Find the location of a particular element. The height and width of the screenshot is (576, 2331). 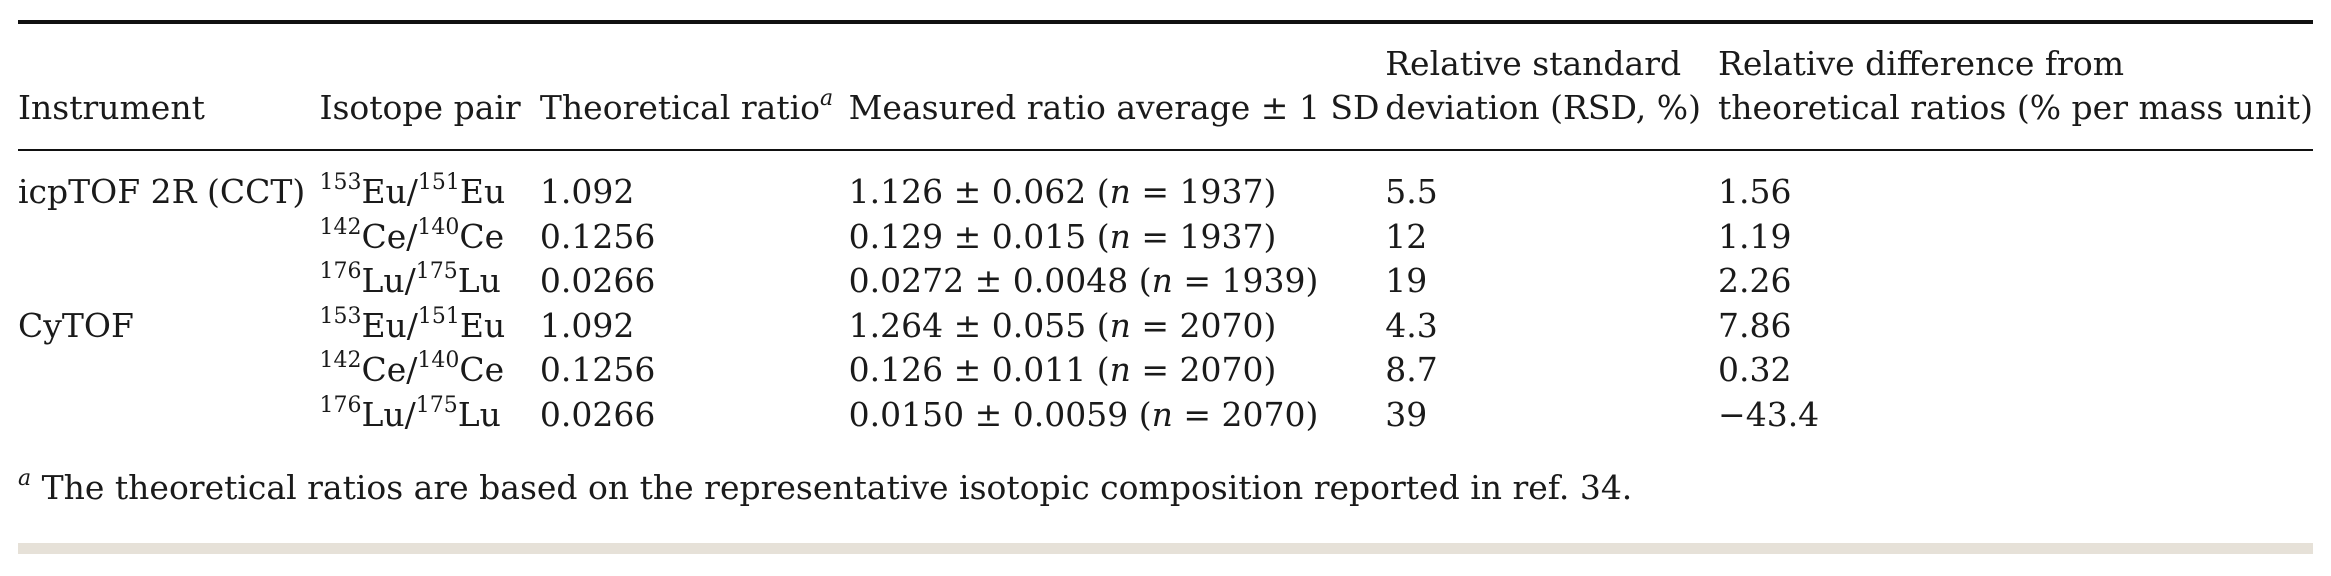

cell-instrument: icpTOF 2R (CCT) is located at coordinates (162, 192).